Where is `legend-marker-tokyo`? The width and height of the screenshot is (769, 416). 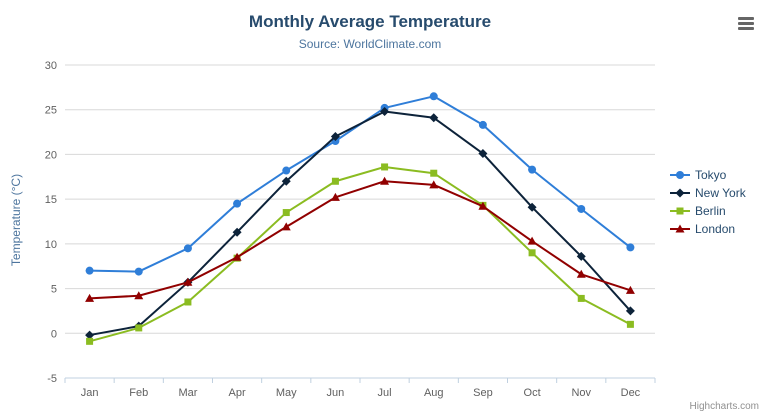 legend-marker-tokyo is located at coordinates (680, 175).